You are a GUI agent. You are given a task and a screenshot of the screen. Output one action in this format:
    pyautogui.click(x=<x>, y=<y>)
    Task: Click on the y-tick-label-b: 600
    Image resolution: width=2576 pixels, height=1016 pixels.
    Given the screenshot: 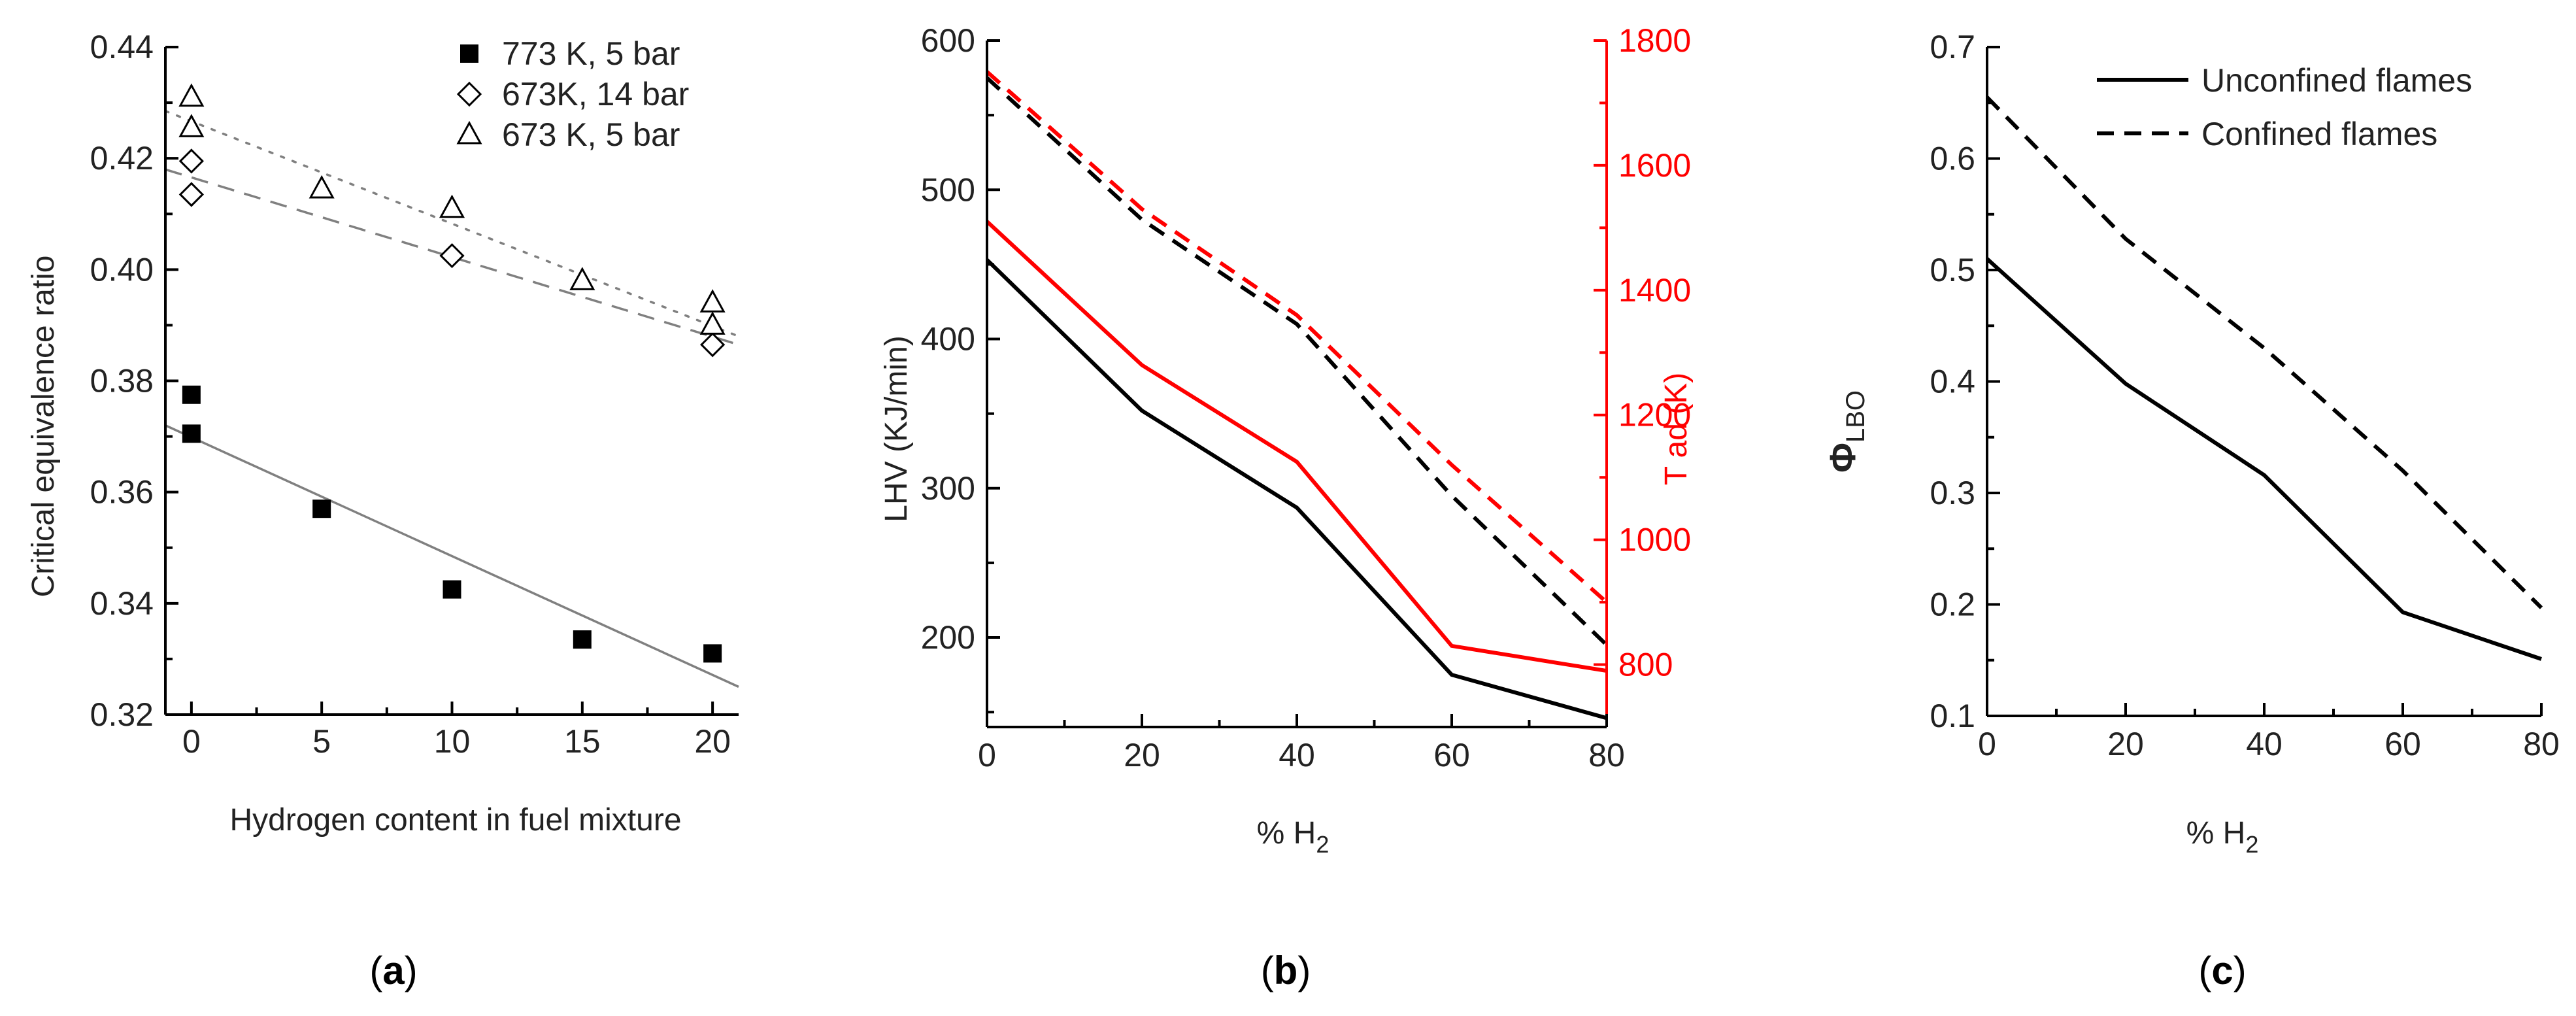 What is the action you would take?
    pyautogui.click(x=948, y=40)
    